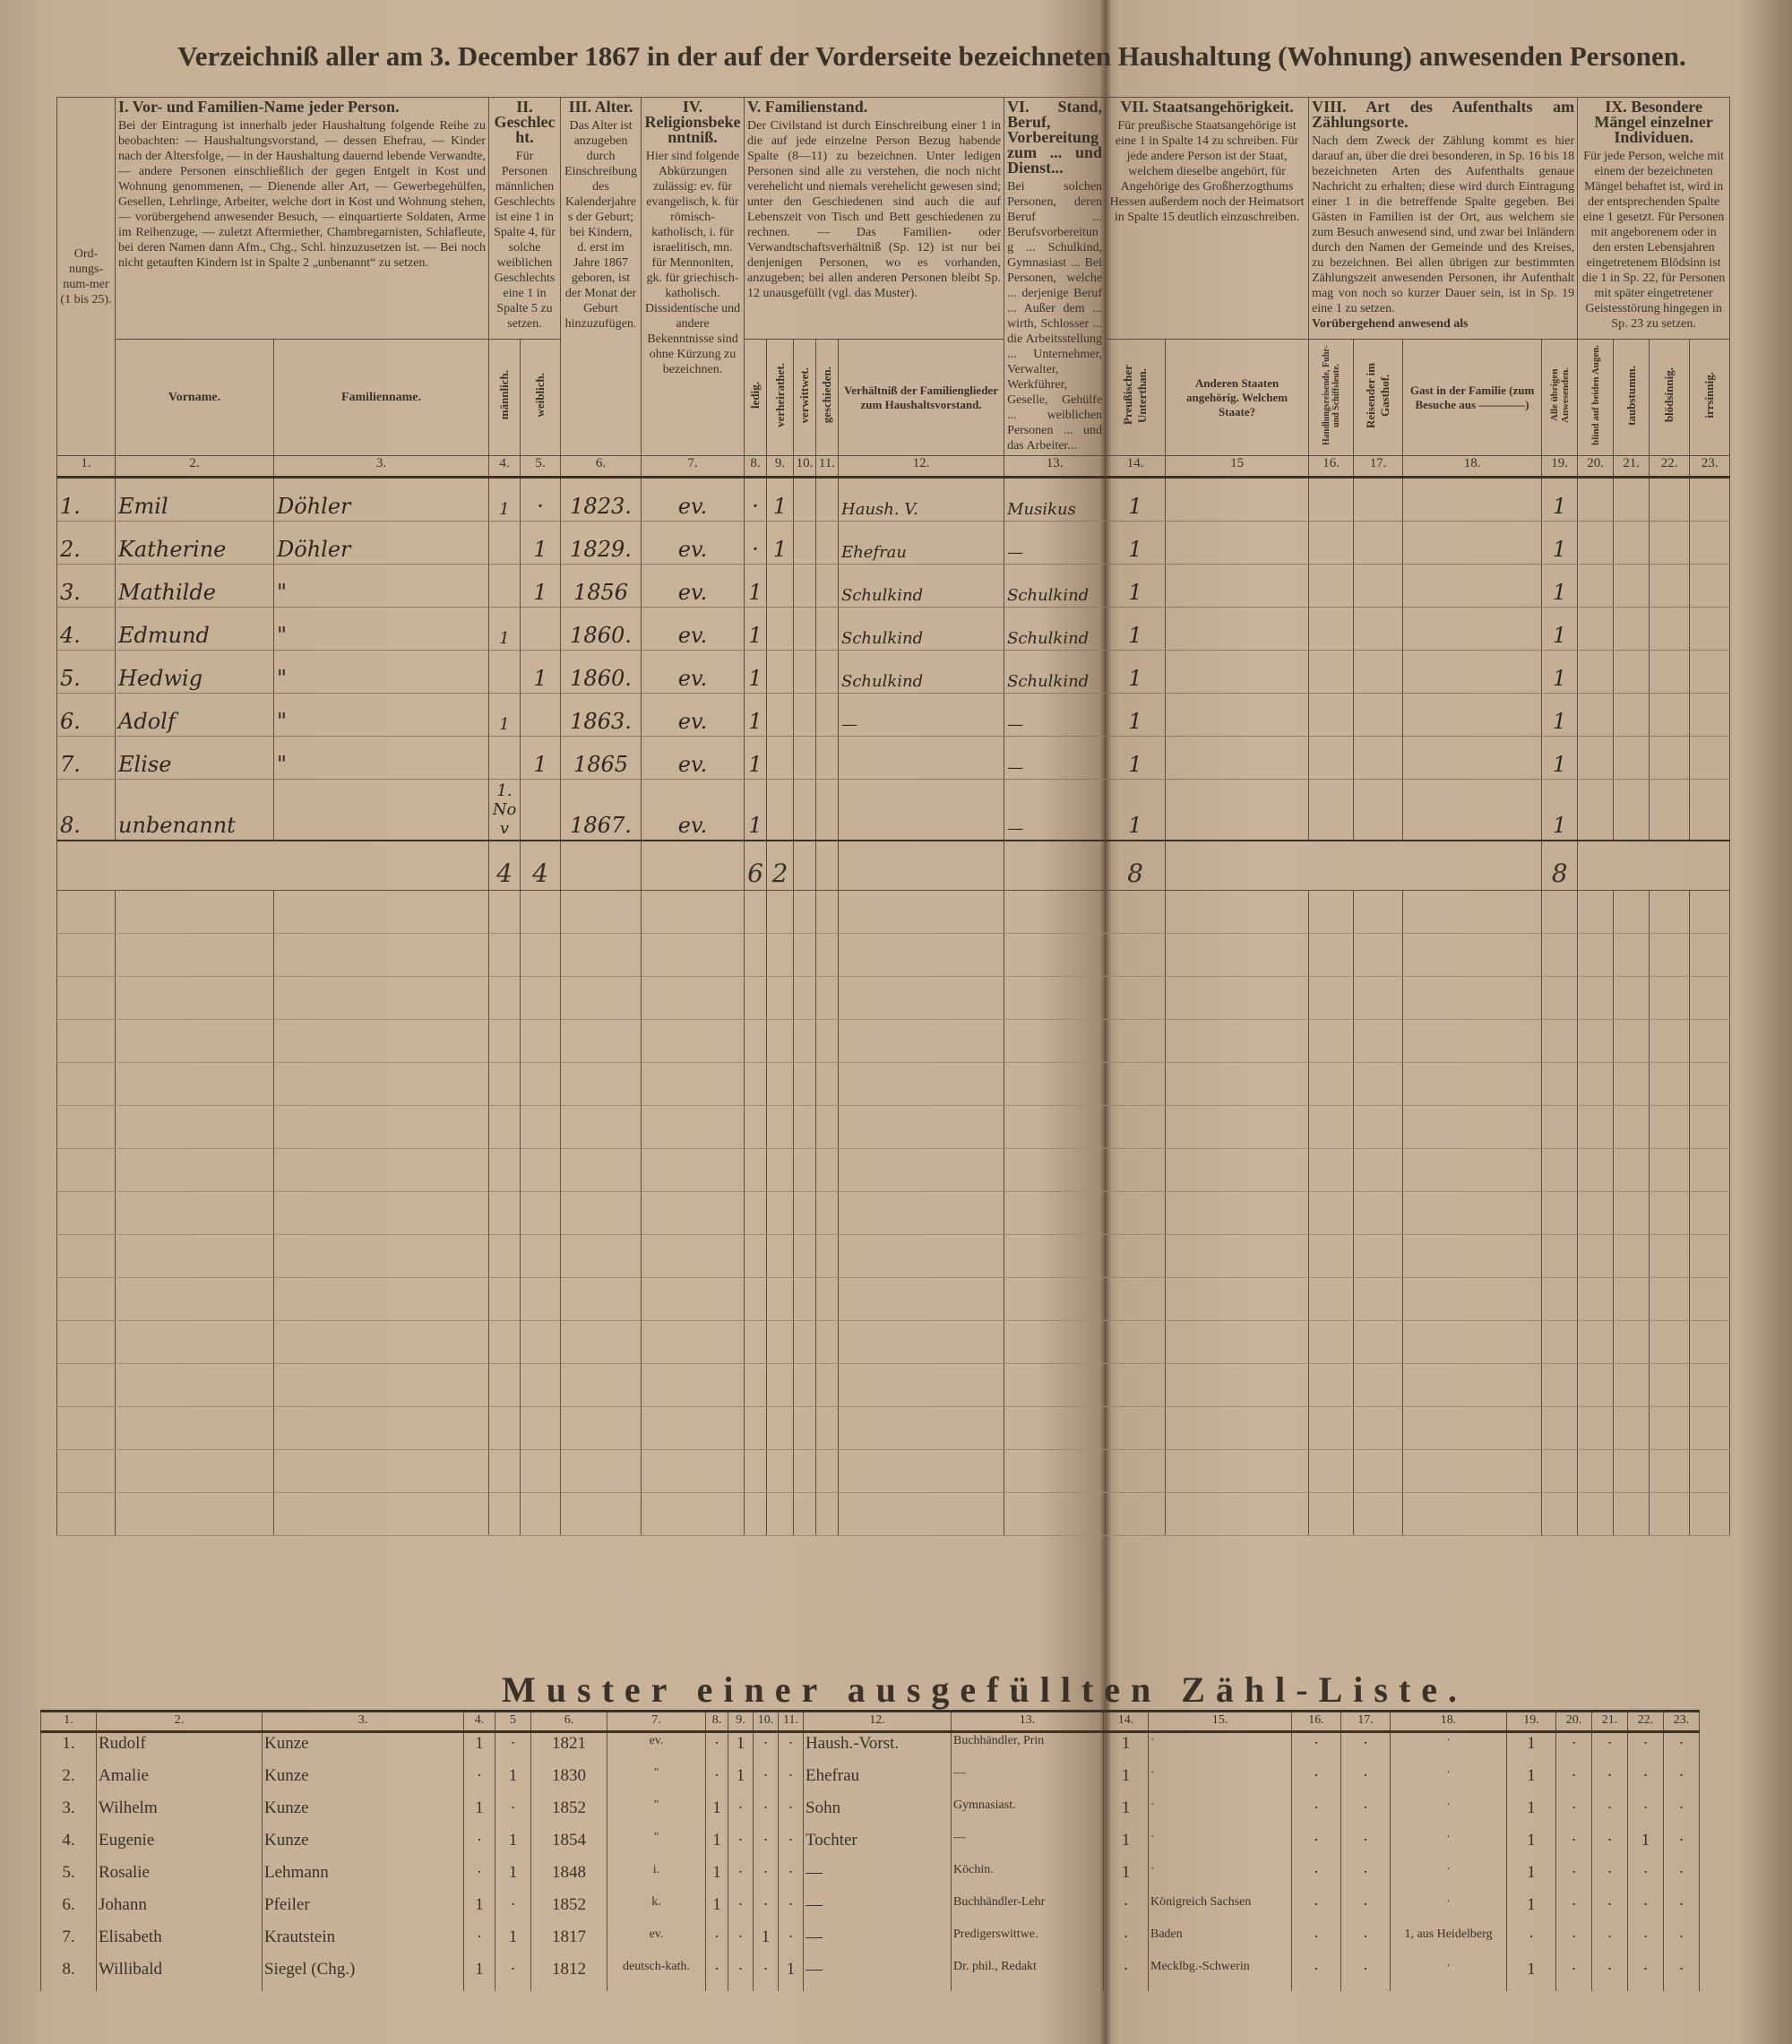 The image size is (1792, 2044). I want to click on sample-cell: Buchhändler-Lehr, so click(1027, 1911).